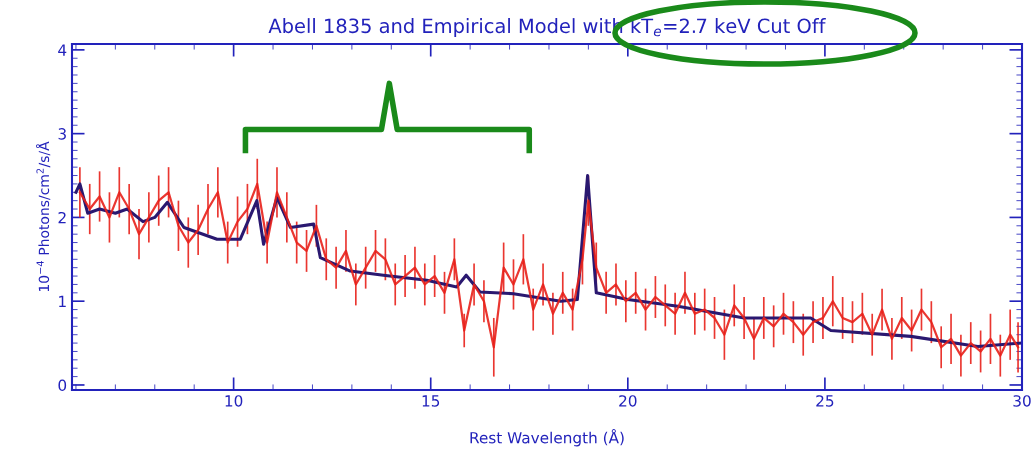  What do you see at coordinates (1022, 401) in the screenshot?
I see `x-tick-label: 30` at bounding box center [1022, 401].